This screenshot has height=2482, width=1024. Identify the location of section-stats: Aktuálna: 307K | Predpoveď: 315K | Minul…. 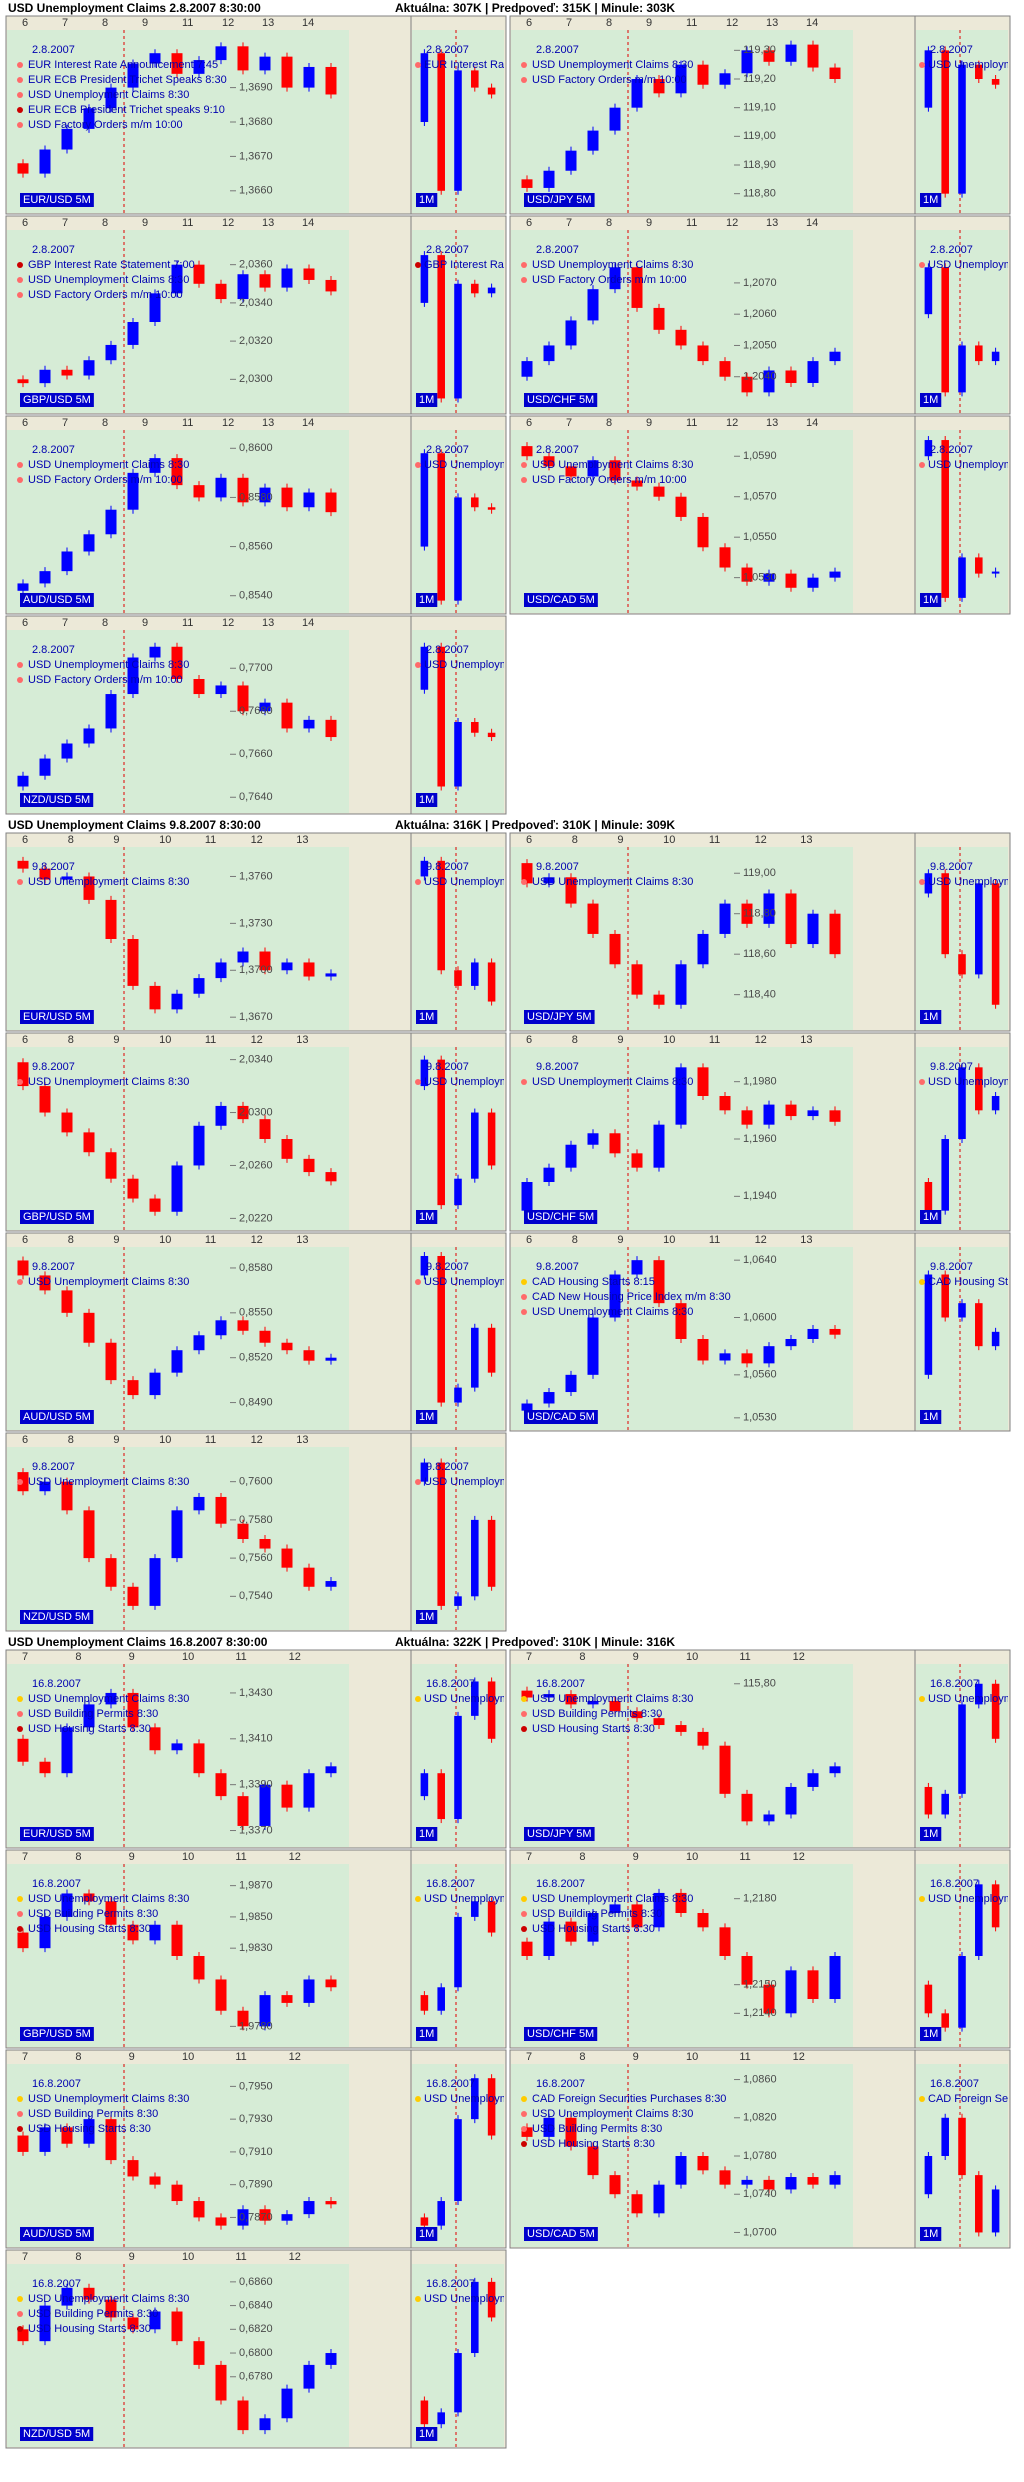
(535, 8).